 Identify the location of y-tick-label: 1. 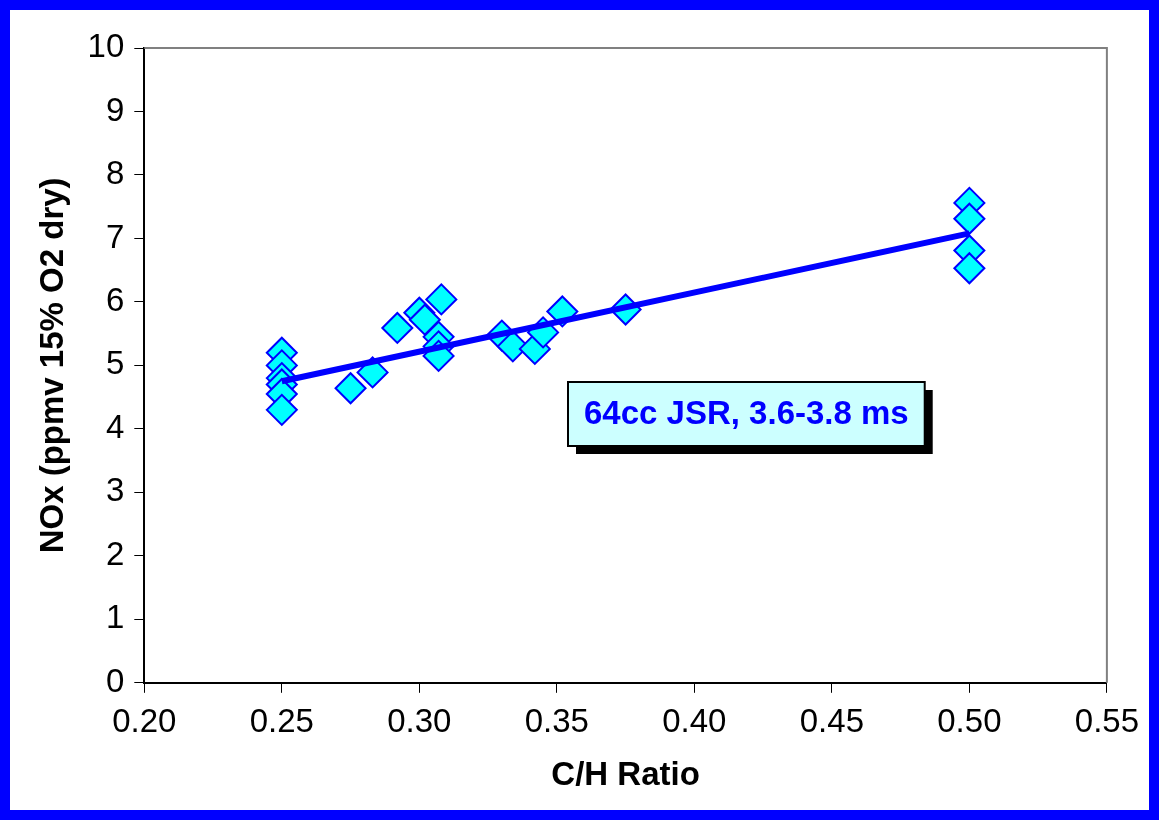
(115, 617).